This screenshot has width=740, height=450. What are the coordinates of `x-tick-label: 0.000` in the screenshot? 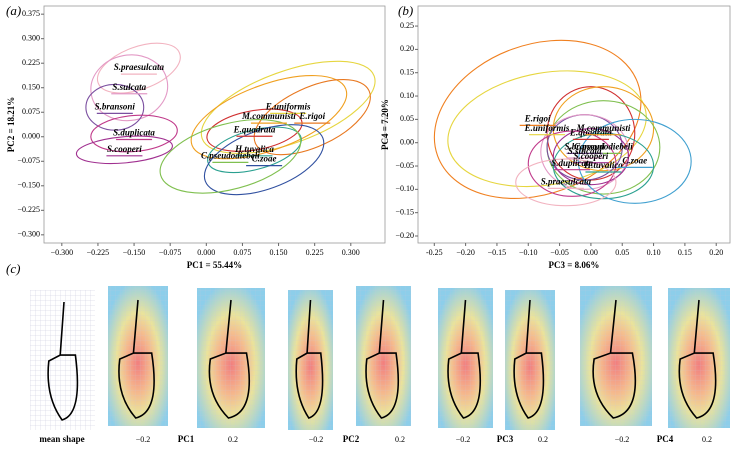 It's located at (206, 252).